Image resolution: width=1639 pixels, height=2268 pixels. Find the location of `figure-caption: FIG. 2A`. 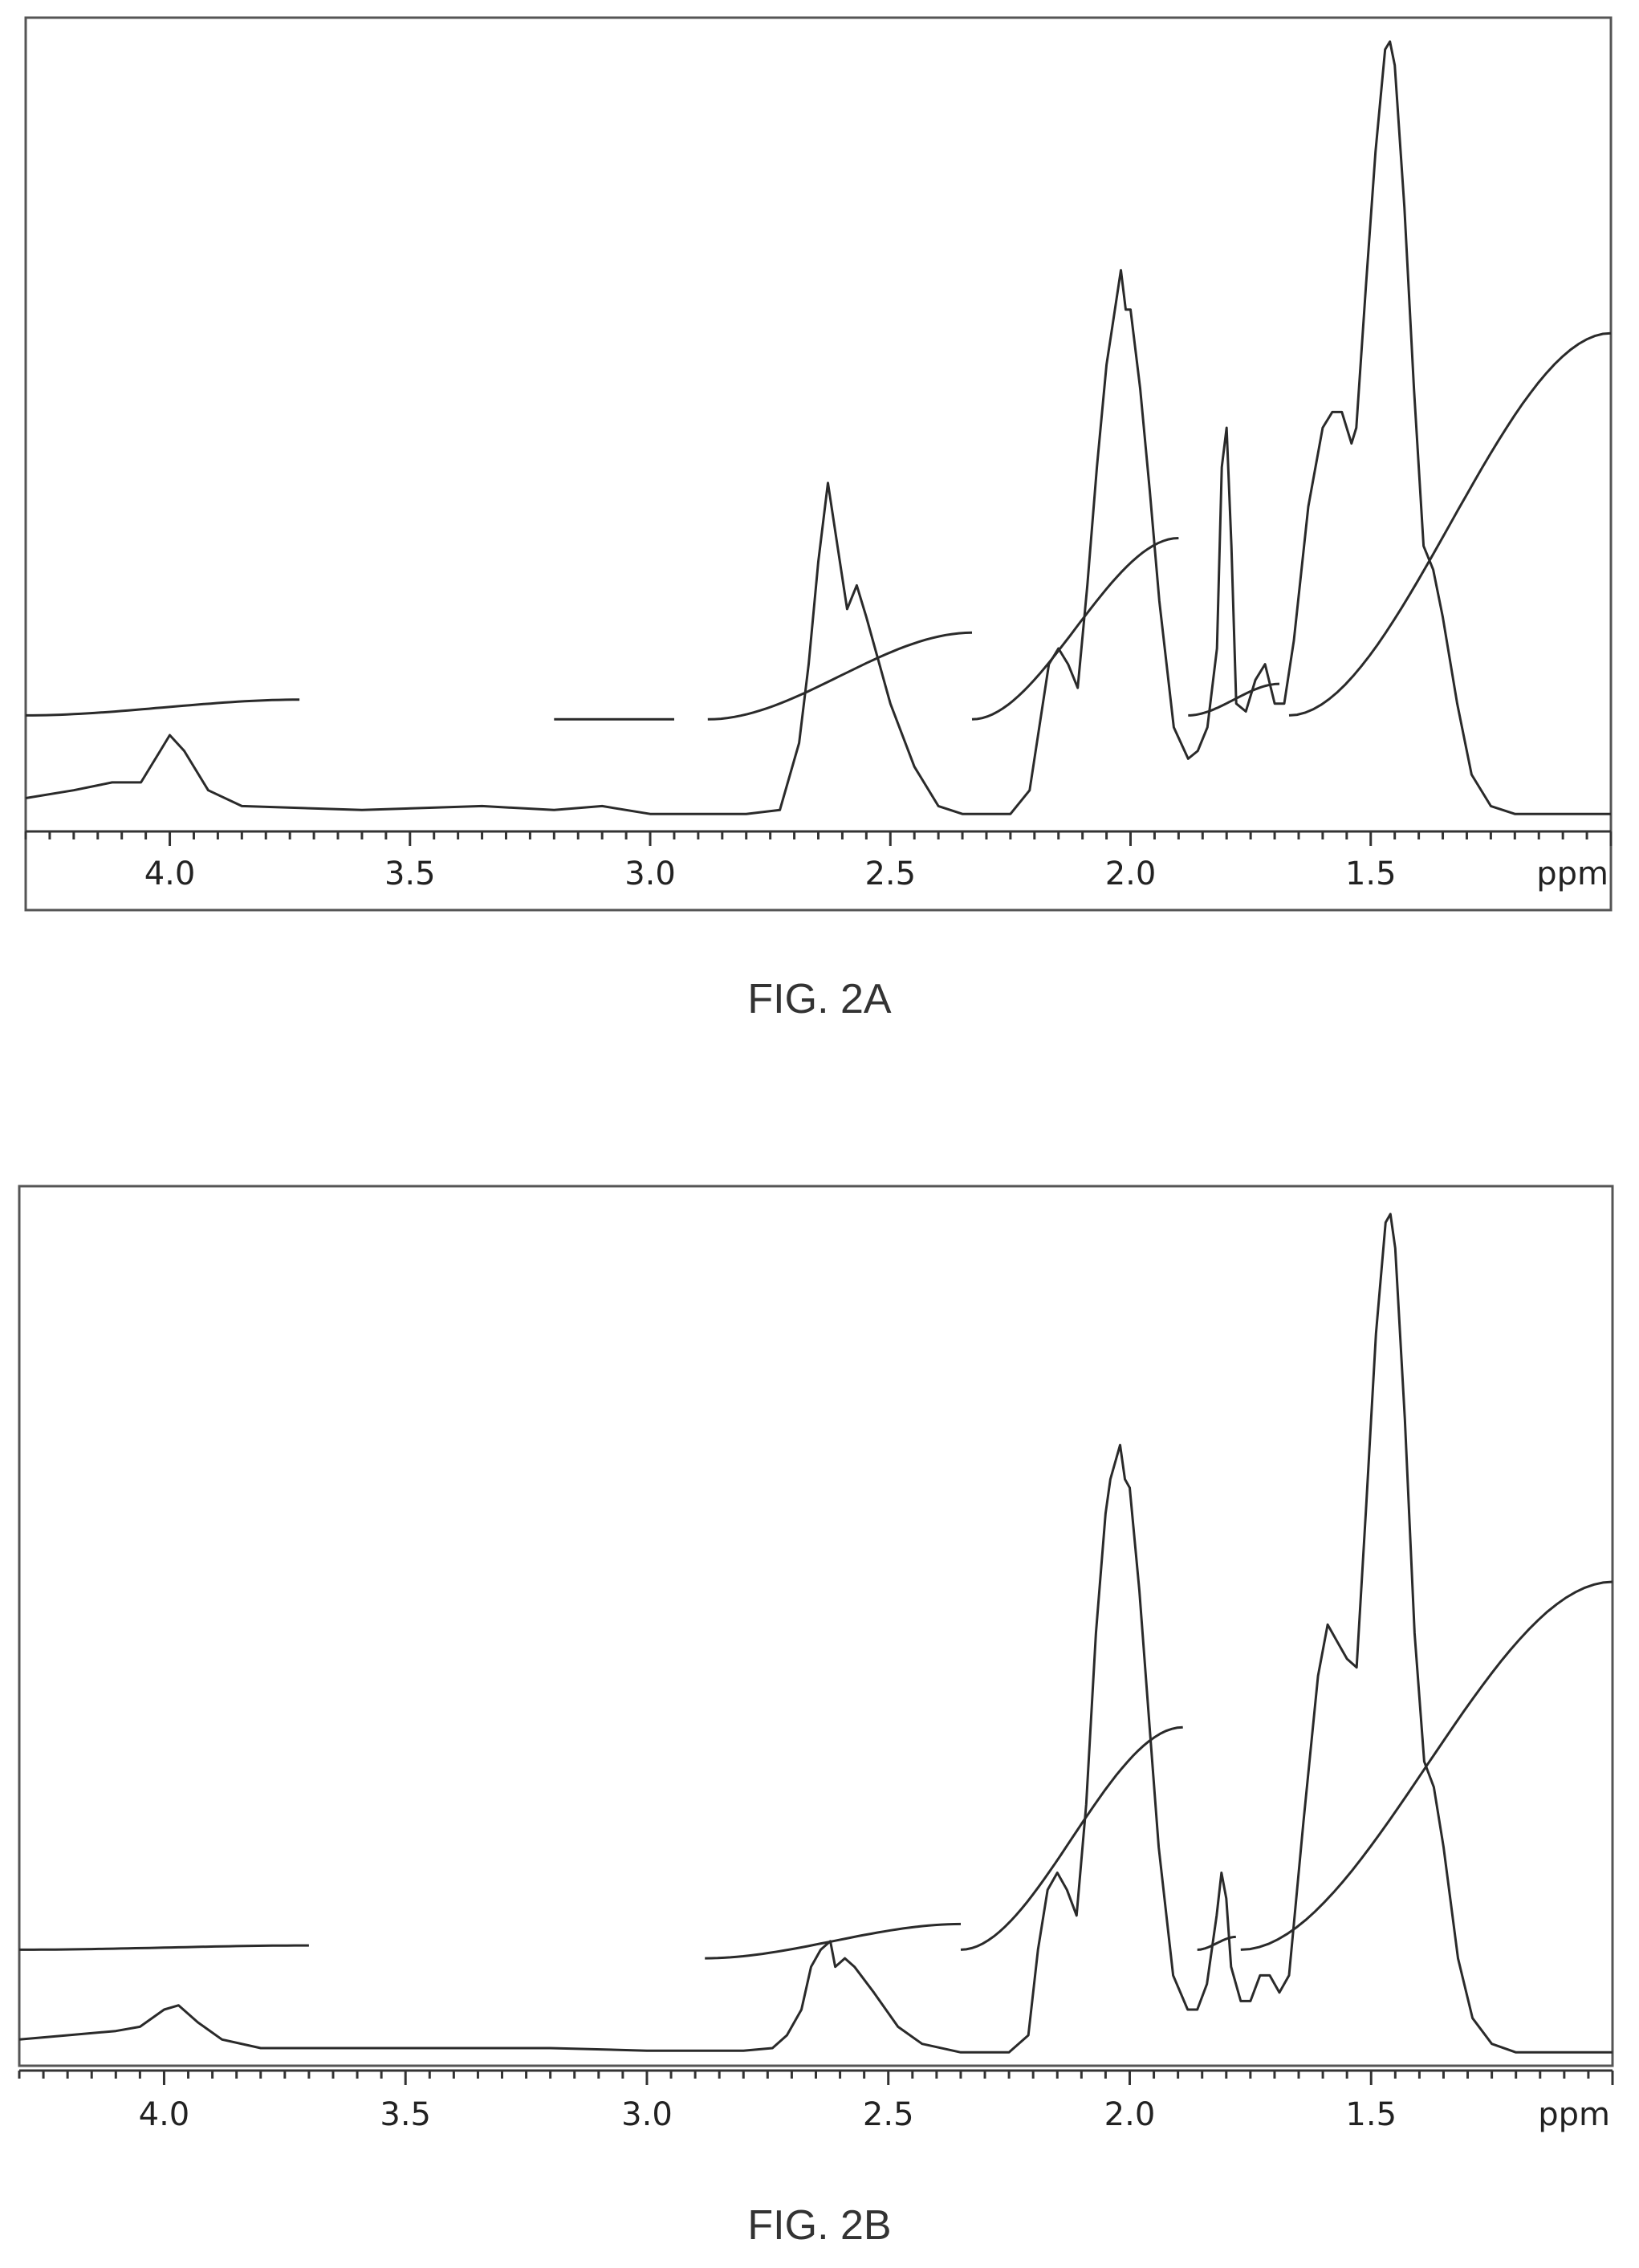

figure-caption: FIG. 2A is located at coordinates (819, 999).